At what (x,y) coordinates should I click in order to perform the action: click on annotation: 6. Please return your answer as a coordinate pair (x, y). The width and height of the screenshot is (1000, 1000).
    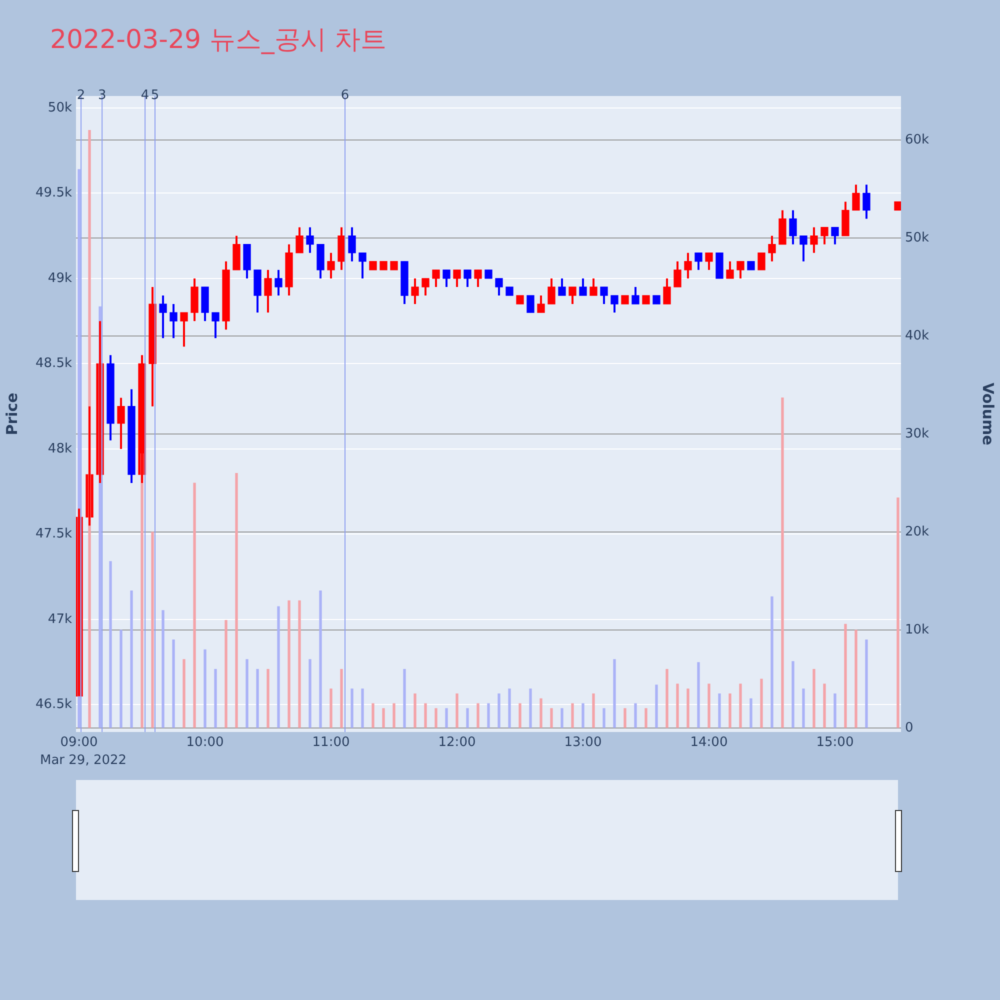
    Looking at the image, I should click on (345, 95).